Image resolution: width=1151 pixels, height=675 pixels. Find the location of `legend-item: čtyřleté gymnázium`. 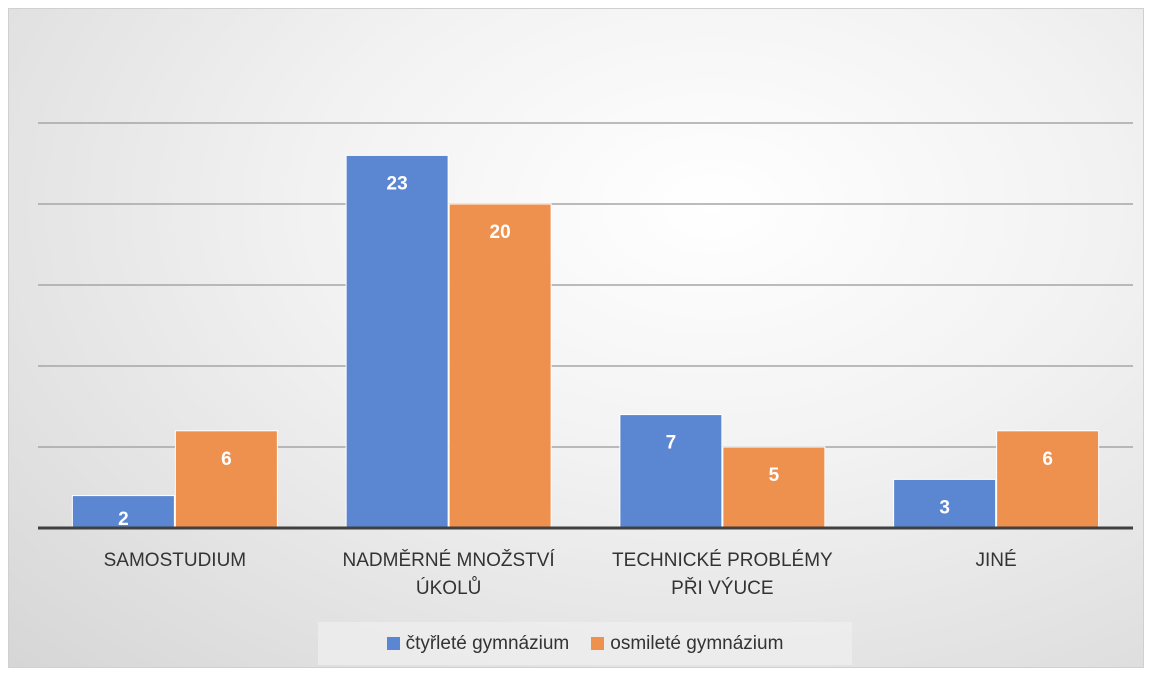

legend-item: čtyřleté gymnázium is located at coordinates (478, 643).